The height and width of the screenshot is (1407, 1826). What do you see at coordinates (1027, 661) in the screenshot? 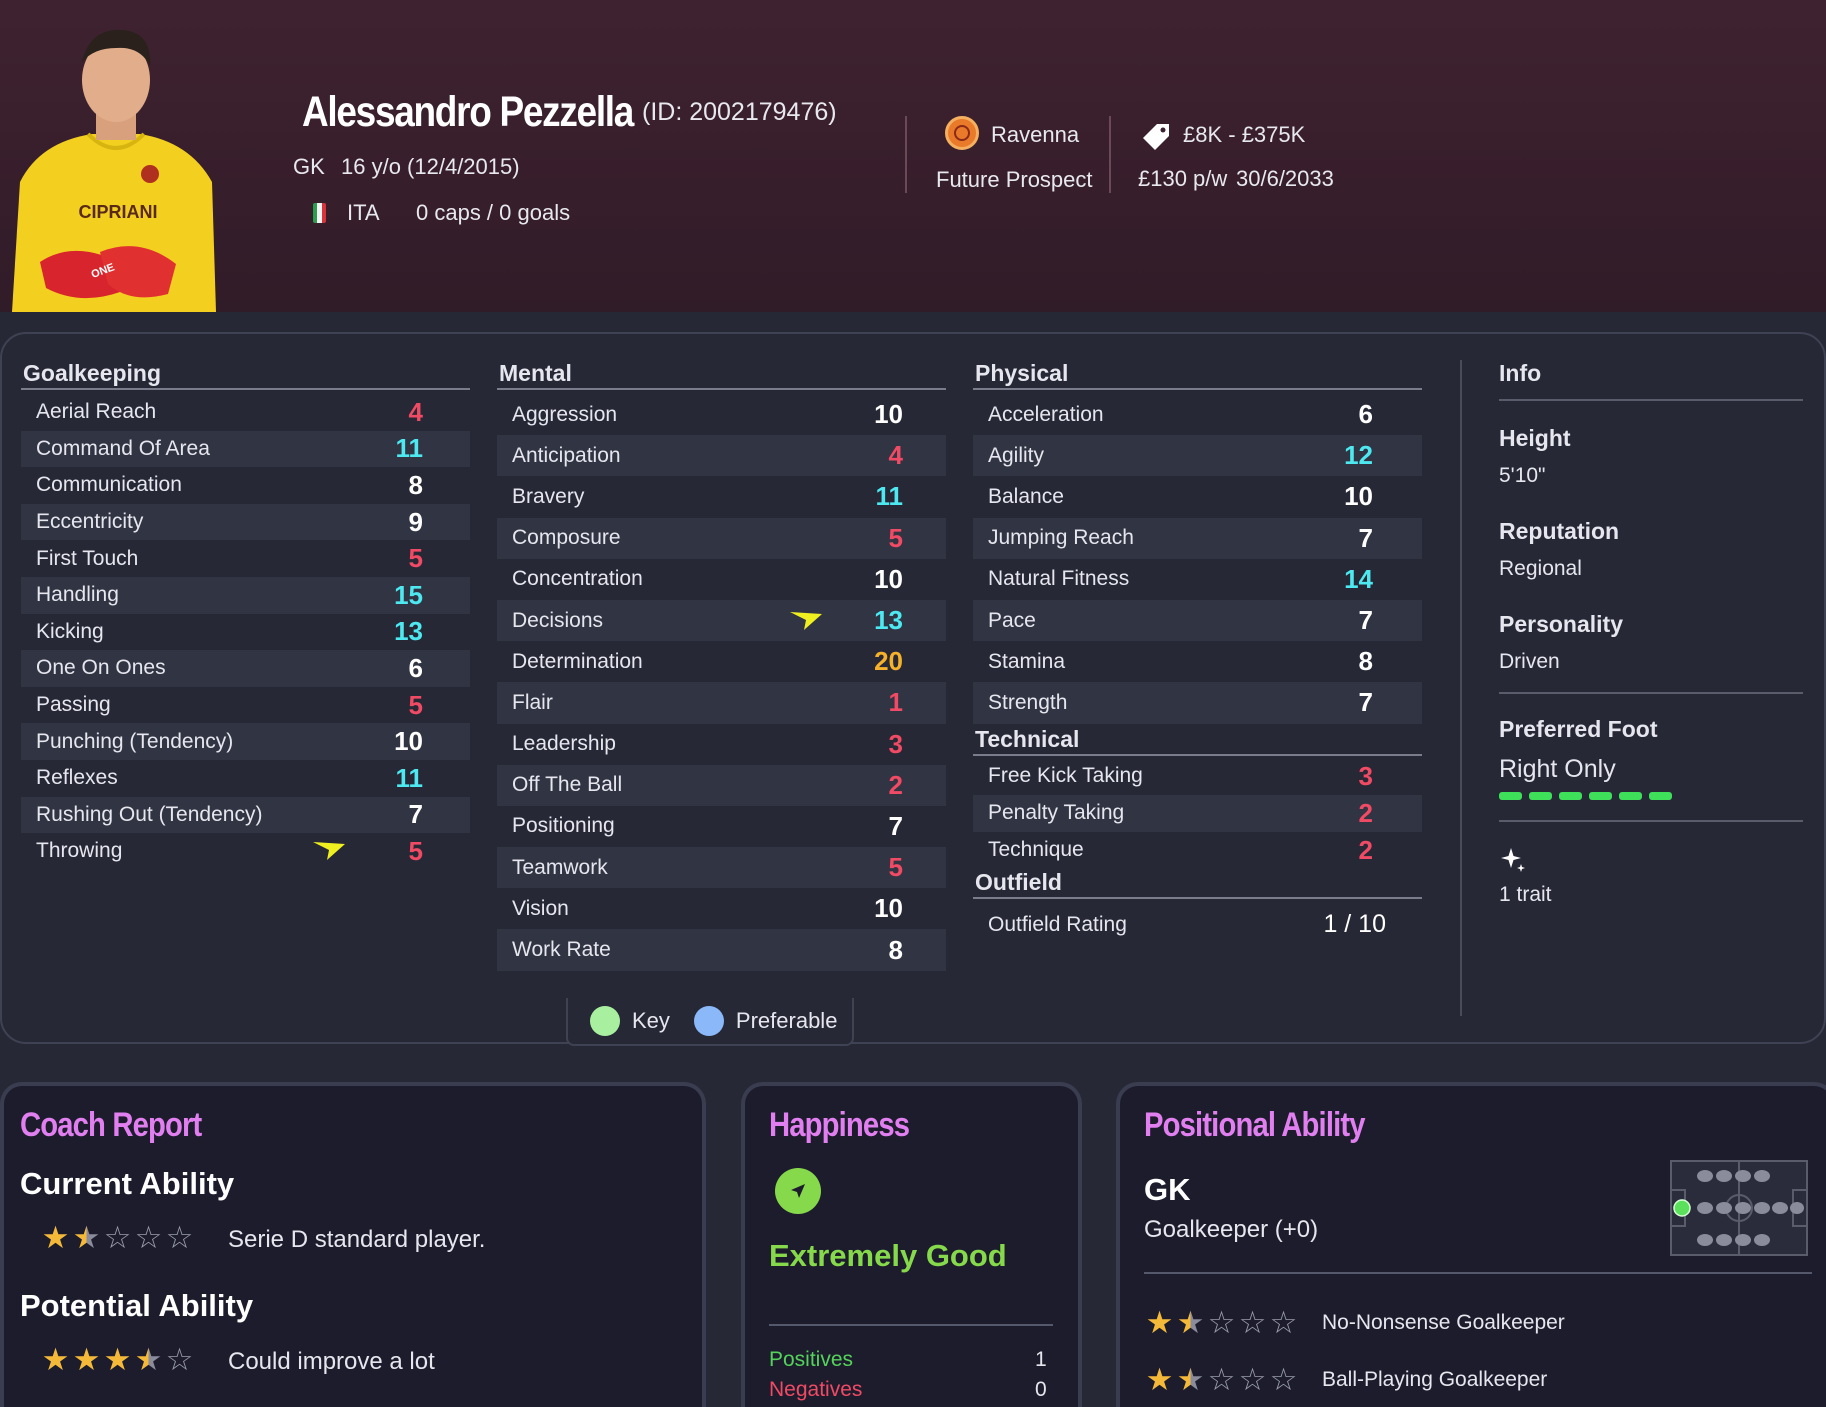
I see `attribute-label: Stamina` at bounding box center [1027, 661].